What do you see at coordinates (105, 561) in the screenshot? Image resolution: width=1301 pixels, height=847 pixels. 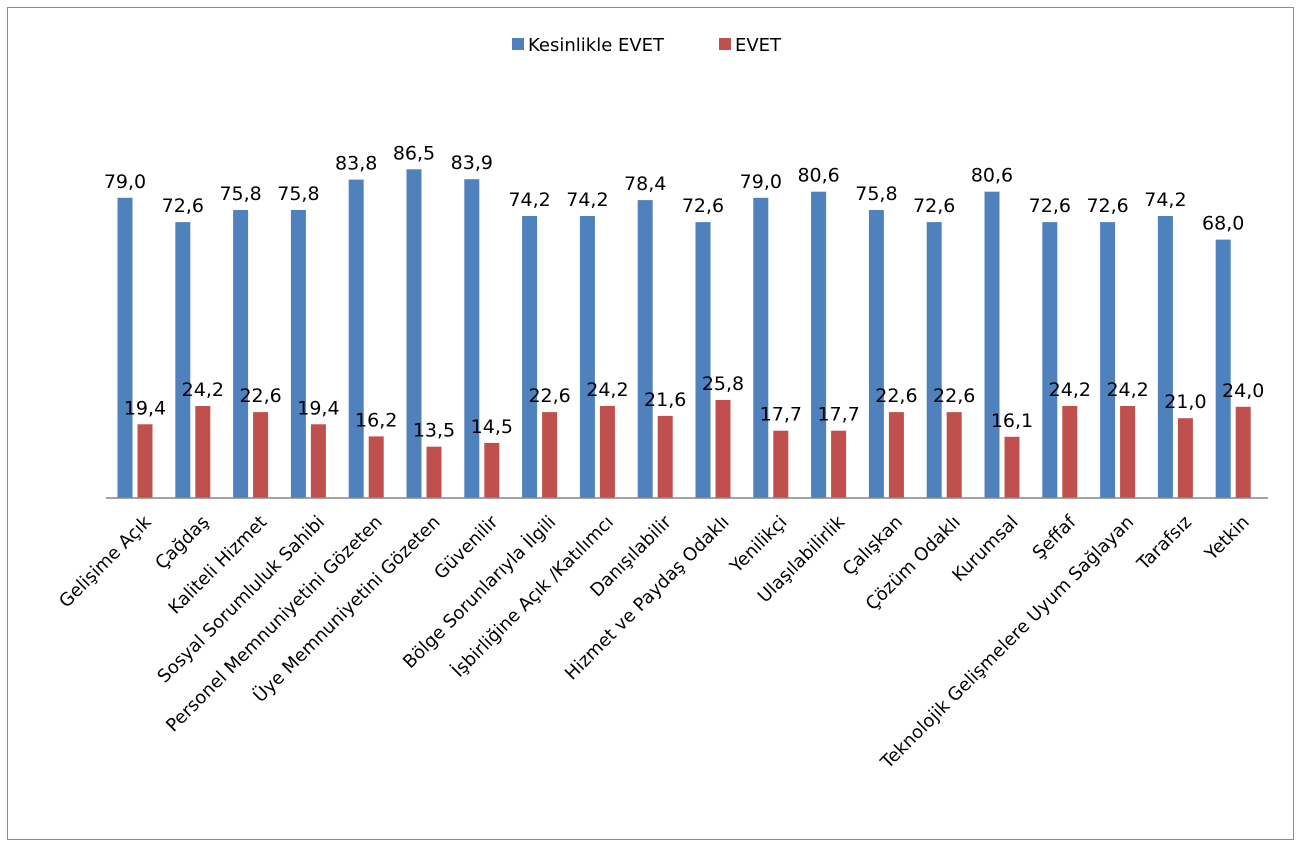 I see `category-label-0: Gelişime Açık` at bounding box center [105, 561].